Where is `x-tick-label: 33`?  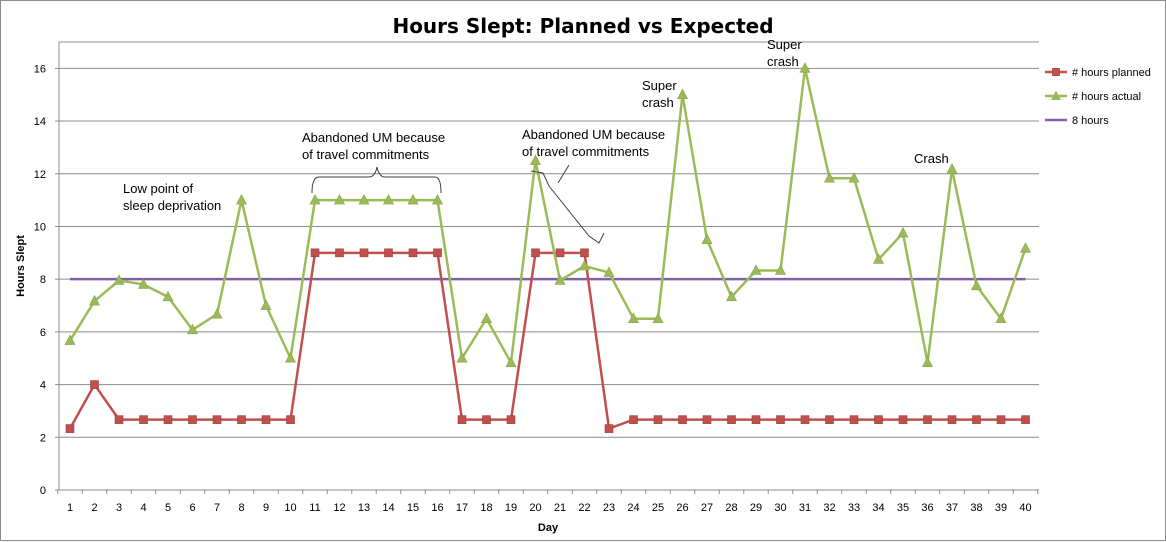
x-tick-label: 33 is located at coordinates (854, 508).